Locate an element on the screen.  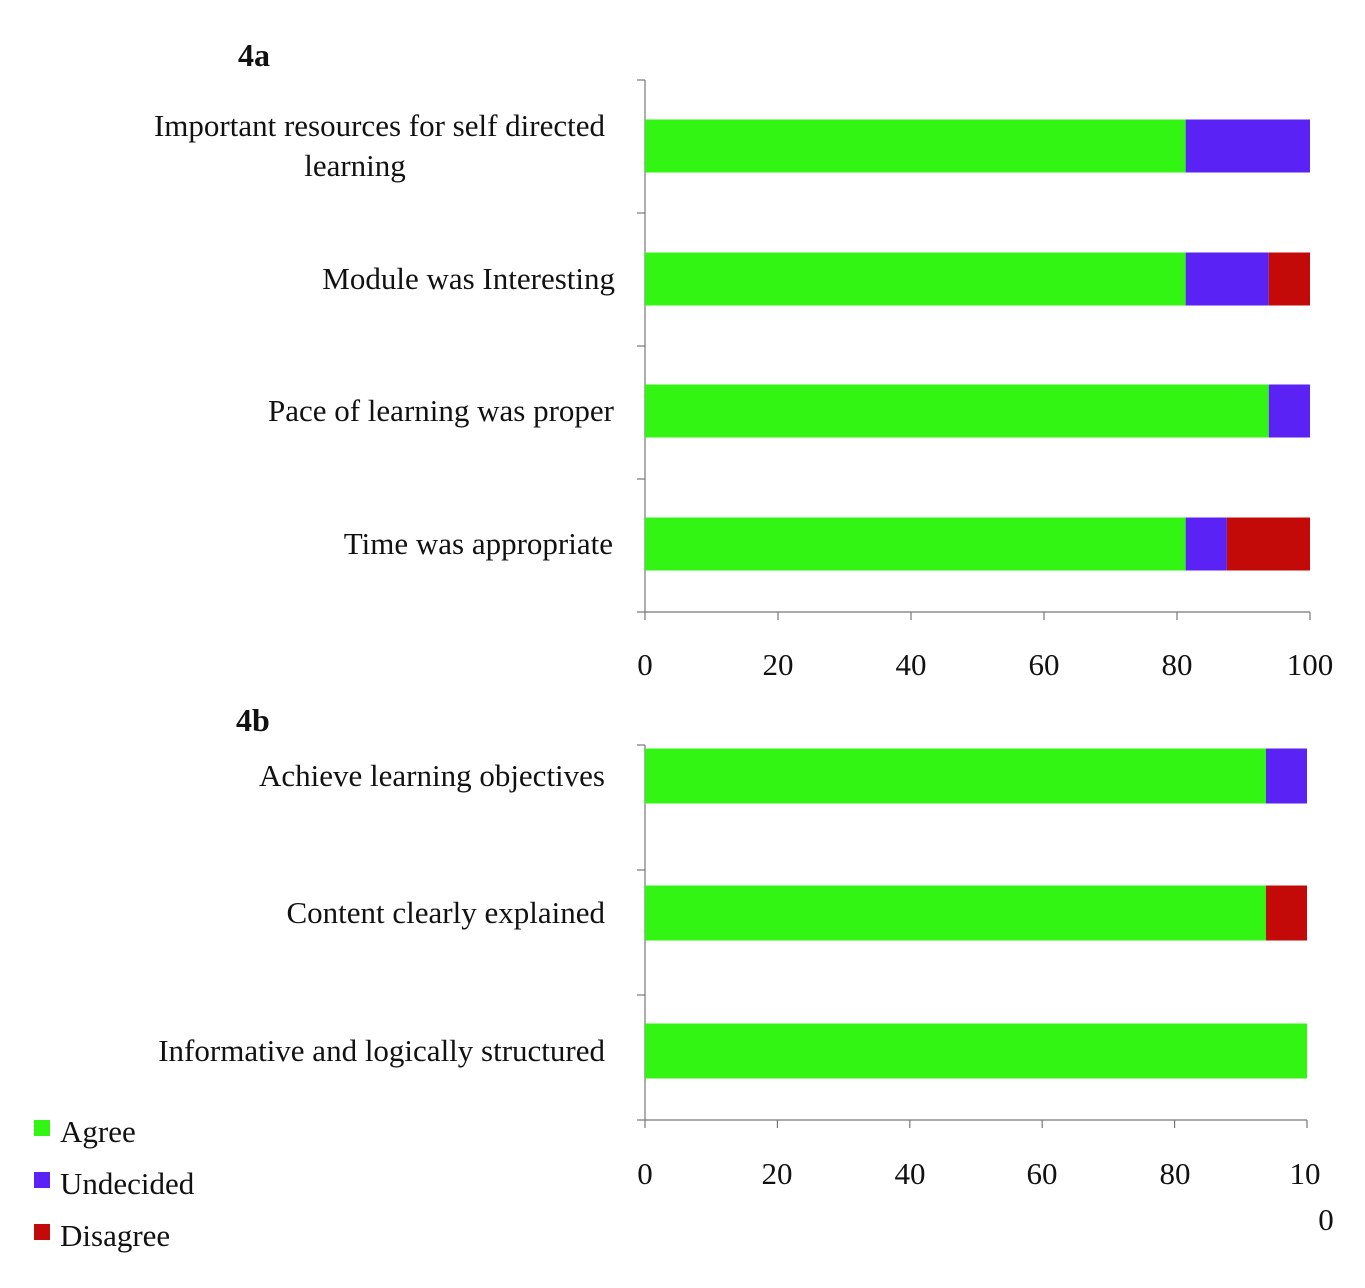
panel-4b-title: 4b is located at coordinates (253, 720).